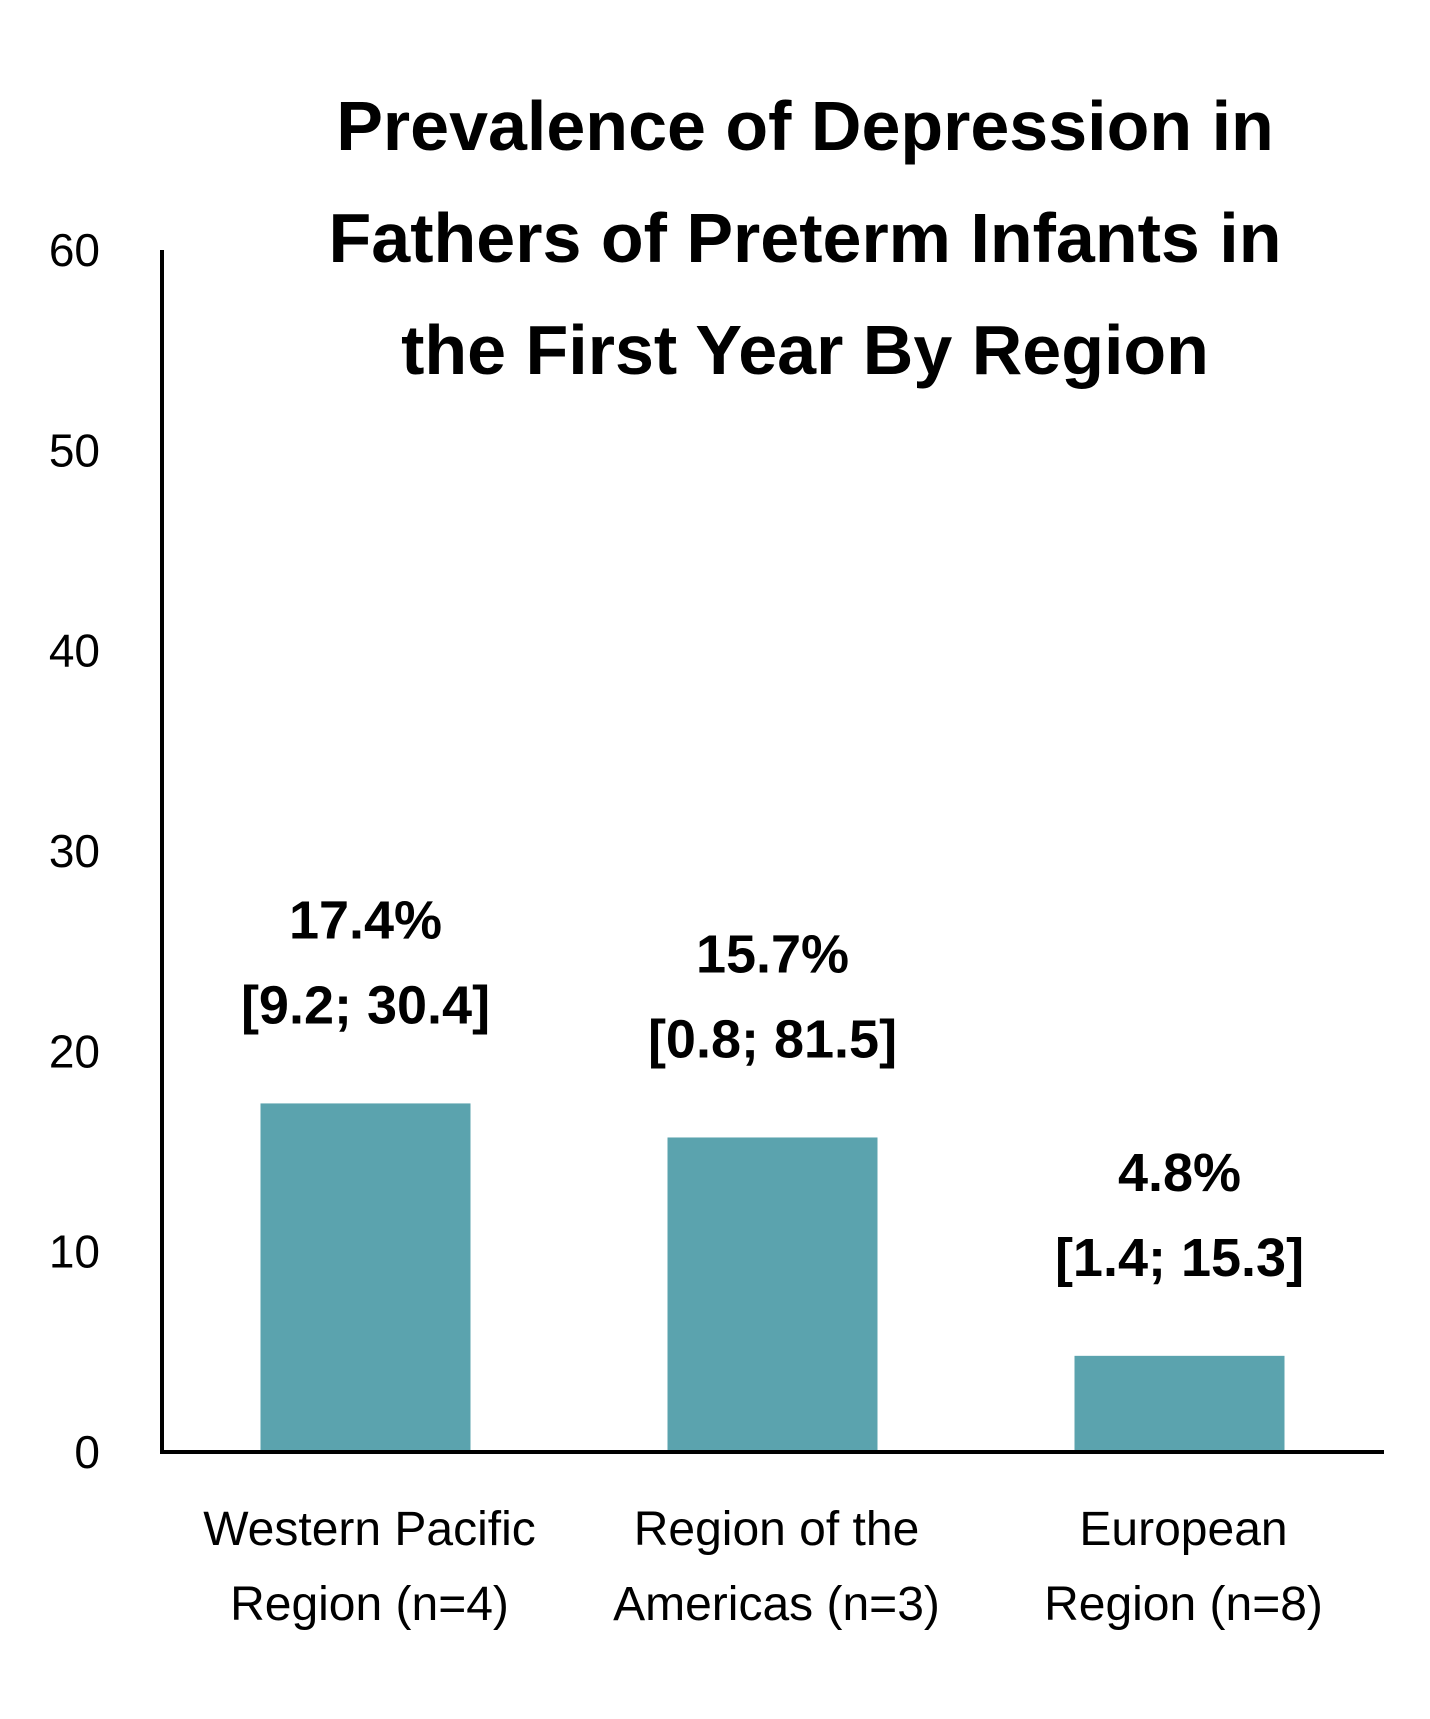 This screenshot has height=1719, width=1430. I want to click on chart-title-line: the First Year By Region, so click(805, 350).